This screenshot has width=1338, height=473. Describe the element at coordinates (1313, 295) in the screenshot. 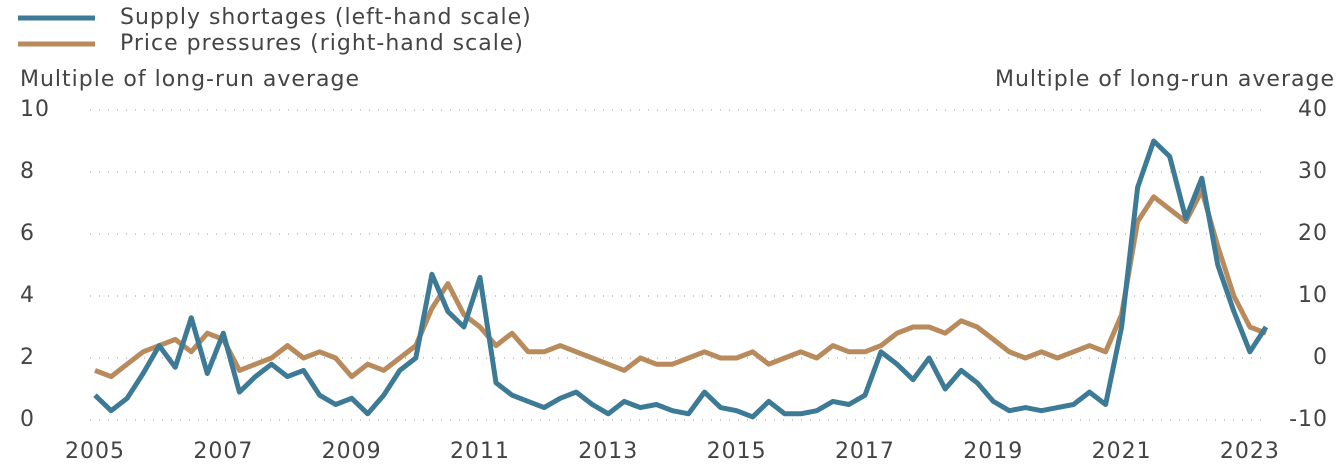

I see `y2-tick-label: 10` at that location.